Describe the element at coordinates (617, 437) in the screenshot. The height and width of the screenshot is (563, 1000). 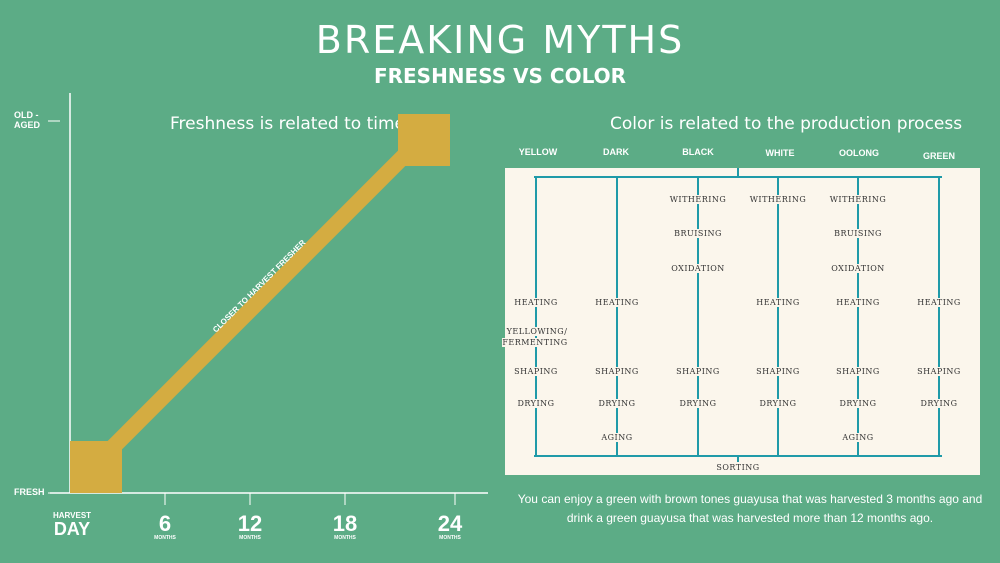
I see `step-dark-aging: AGING` at that location.